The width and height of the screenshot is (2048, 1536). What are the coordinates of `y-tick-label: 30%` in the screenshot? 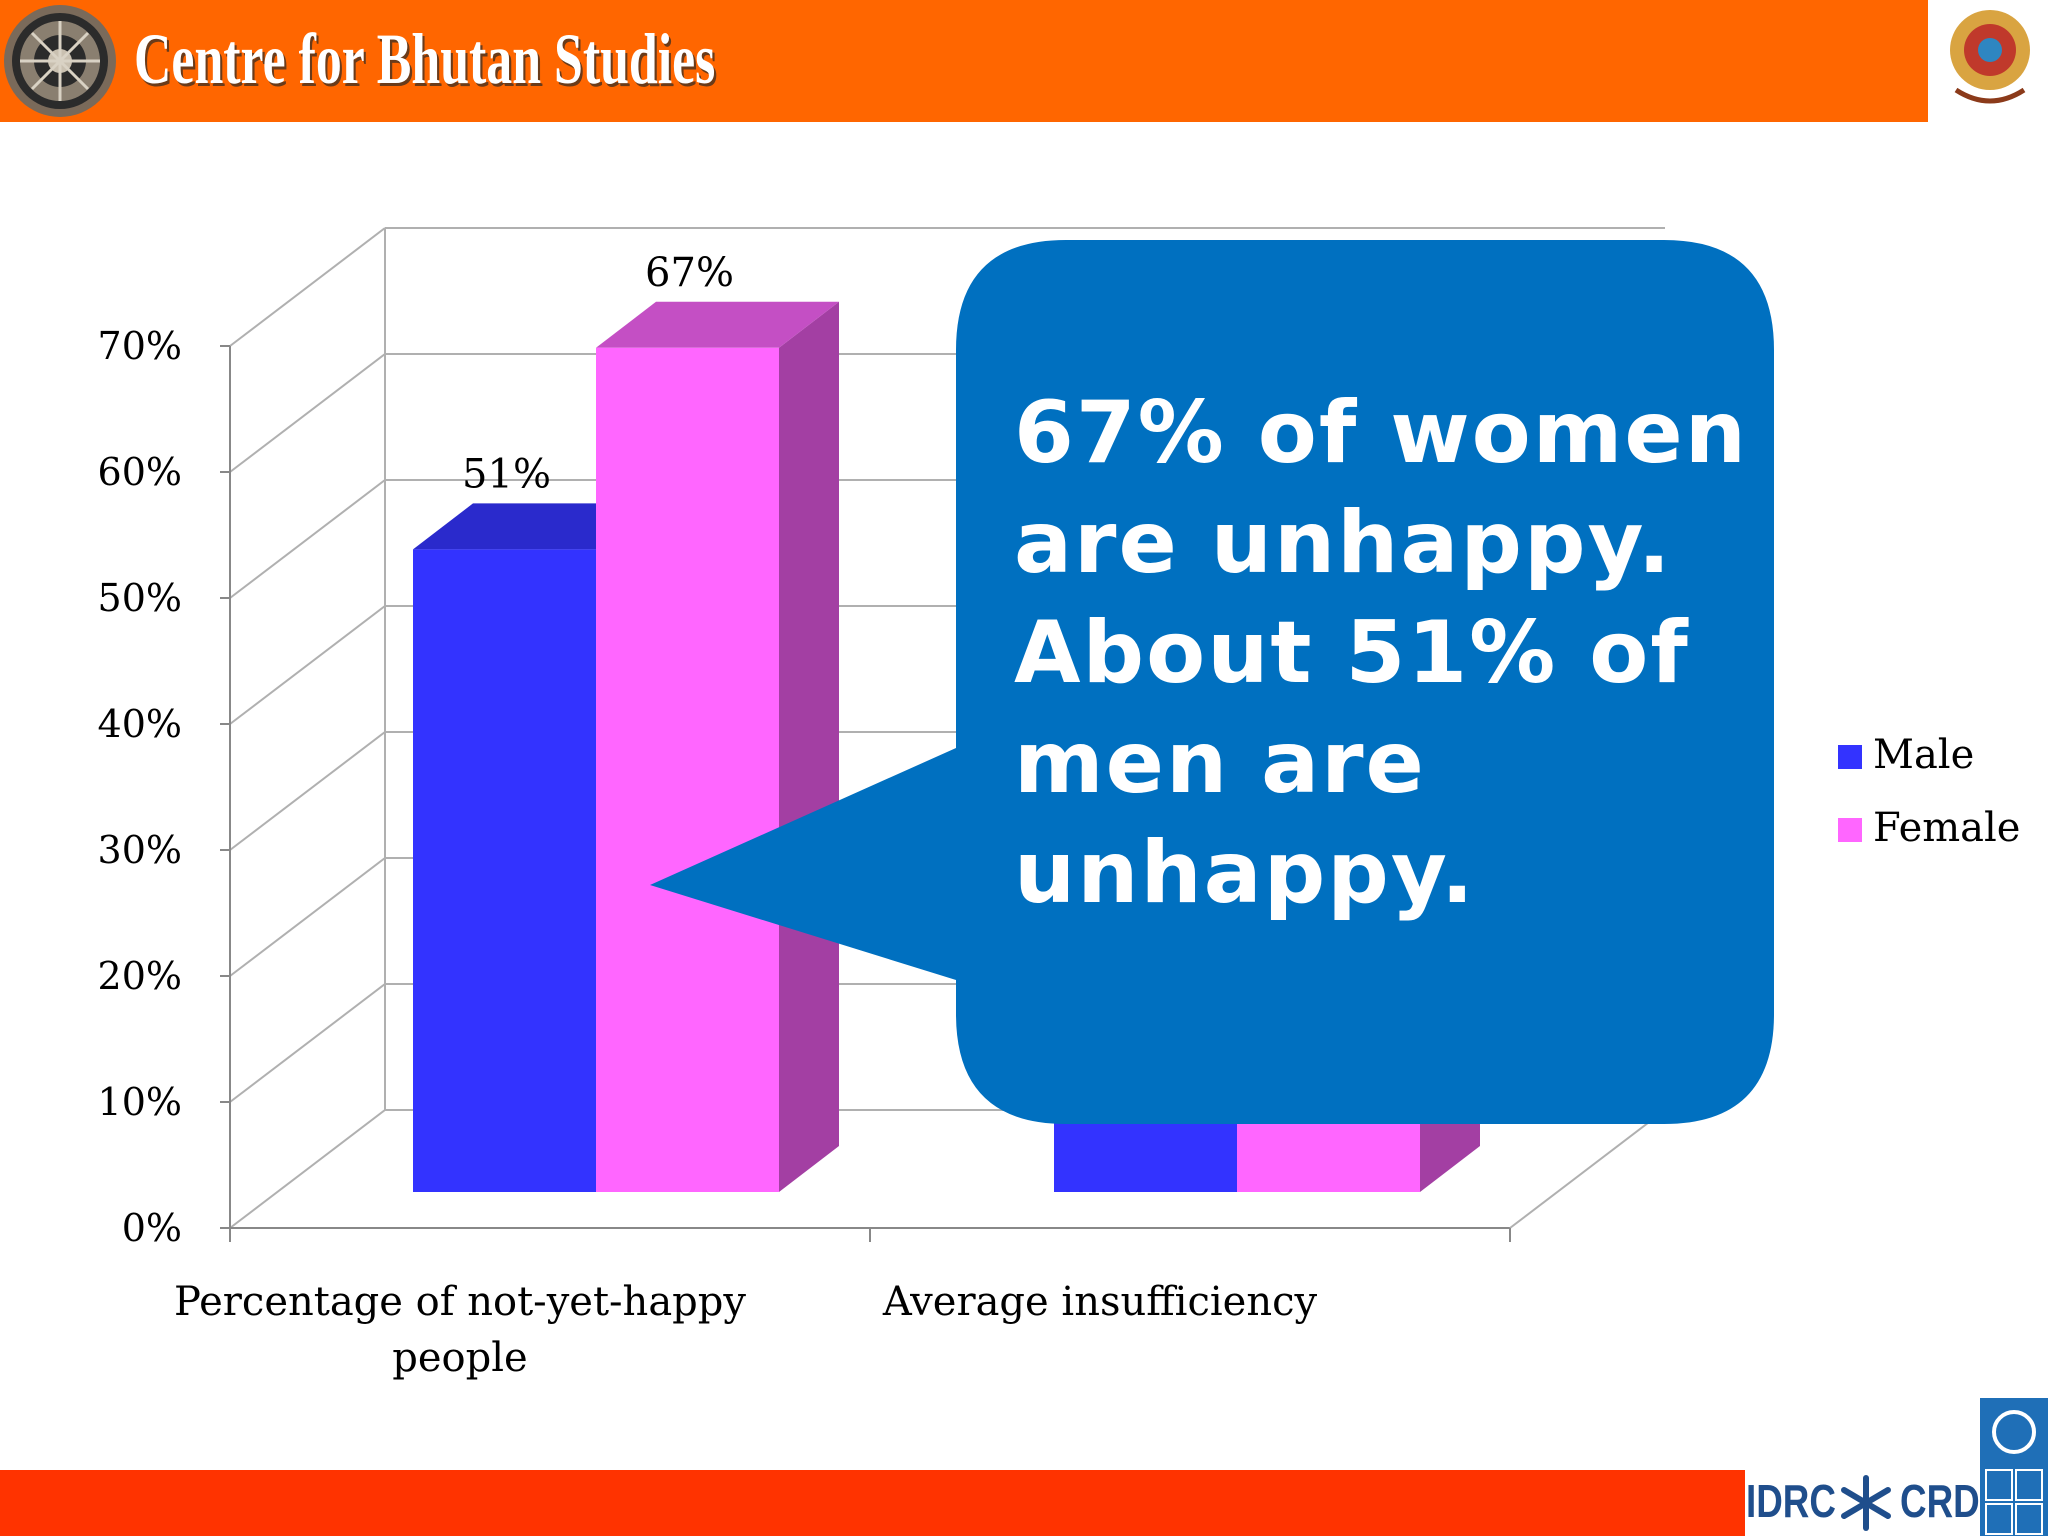 It's located at (140, 850).